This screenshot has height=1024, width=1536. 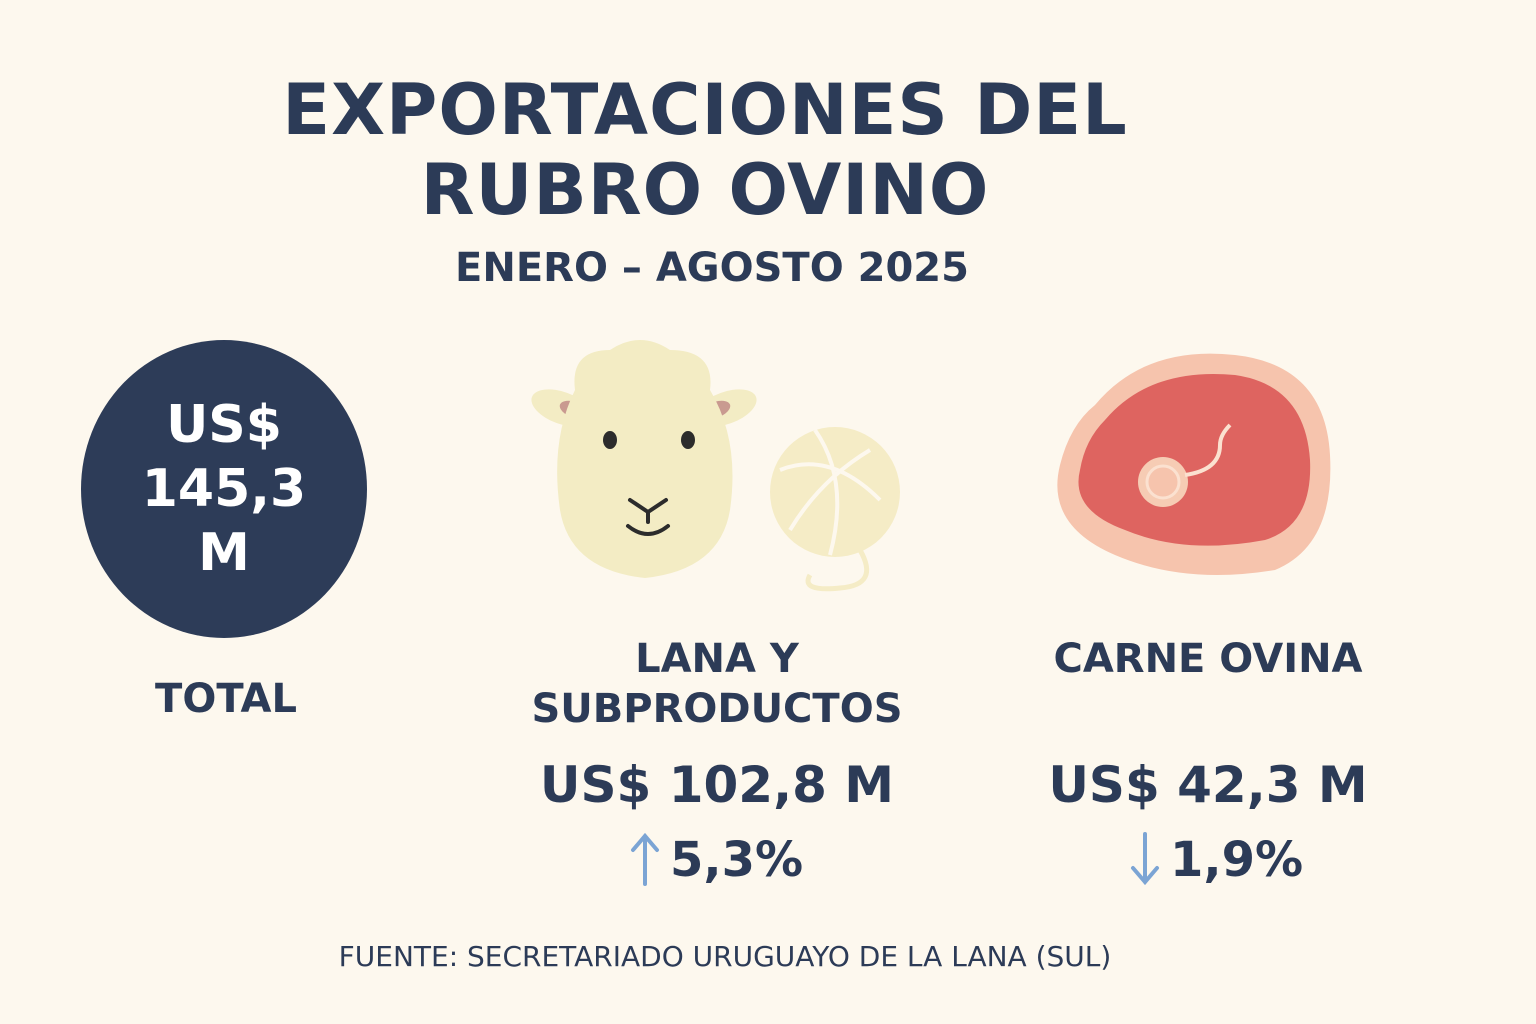 What do you see at coordinates (712, 268) in the screenshot?
I see `subtitle: ENERO – AGOSTO 2025` at bounding box center [712, 268].